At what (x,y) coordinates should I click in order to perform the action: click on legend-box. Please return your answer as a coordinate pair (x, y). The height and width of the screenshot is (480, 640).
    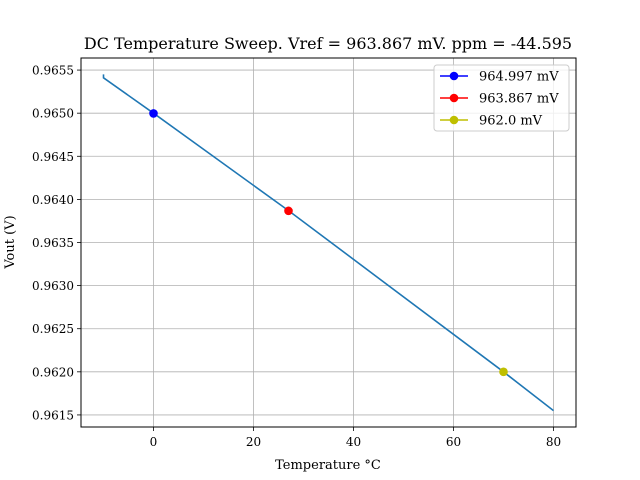
    Looking at the image, I should click on (501, 98).